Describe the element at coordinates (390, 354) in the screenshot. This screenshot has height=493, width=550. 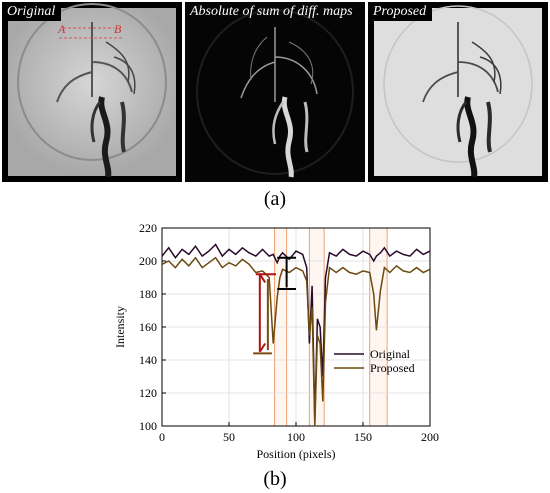
I see `legend-label-original: Original` at that location.